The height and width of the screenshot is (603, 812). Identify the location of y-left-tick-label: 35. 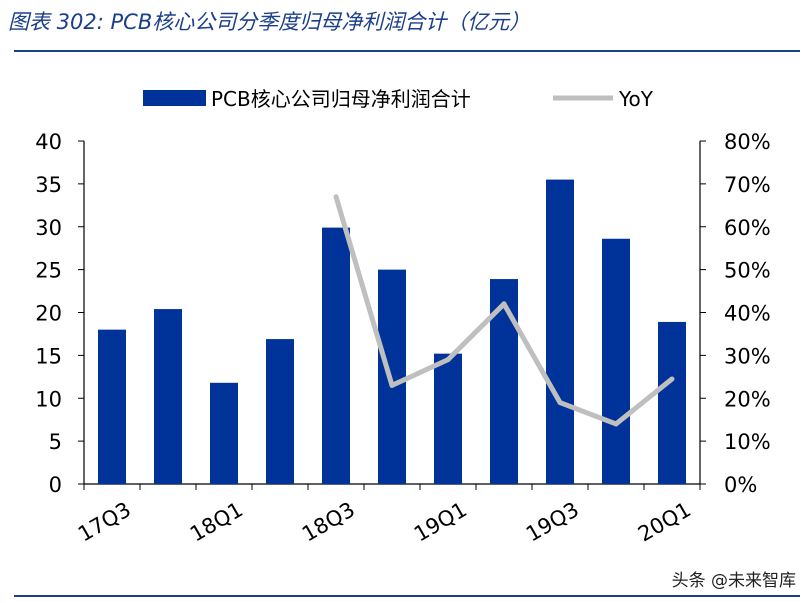
(48, 185).